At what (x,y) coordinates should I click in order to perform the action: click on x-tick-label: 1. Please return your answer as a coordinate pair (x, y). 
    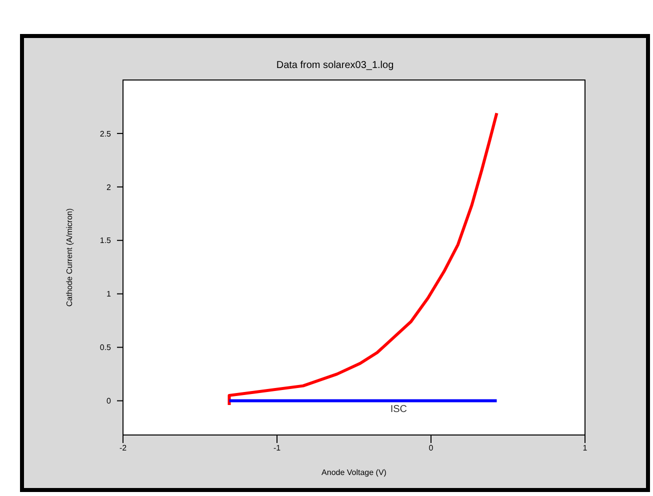
    Looking at the image, I should click on (585, 448).